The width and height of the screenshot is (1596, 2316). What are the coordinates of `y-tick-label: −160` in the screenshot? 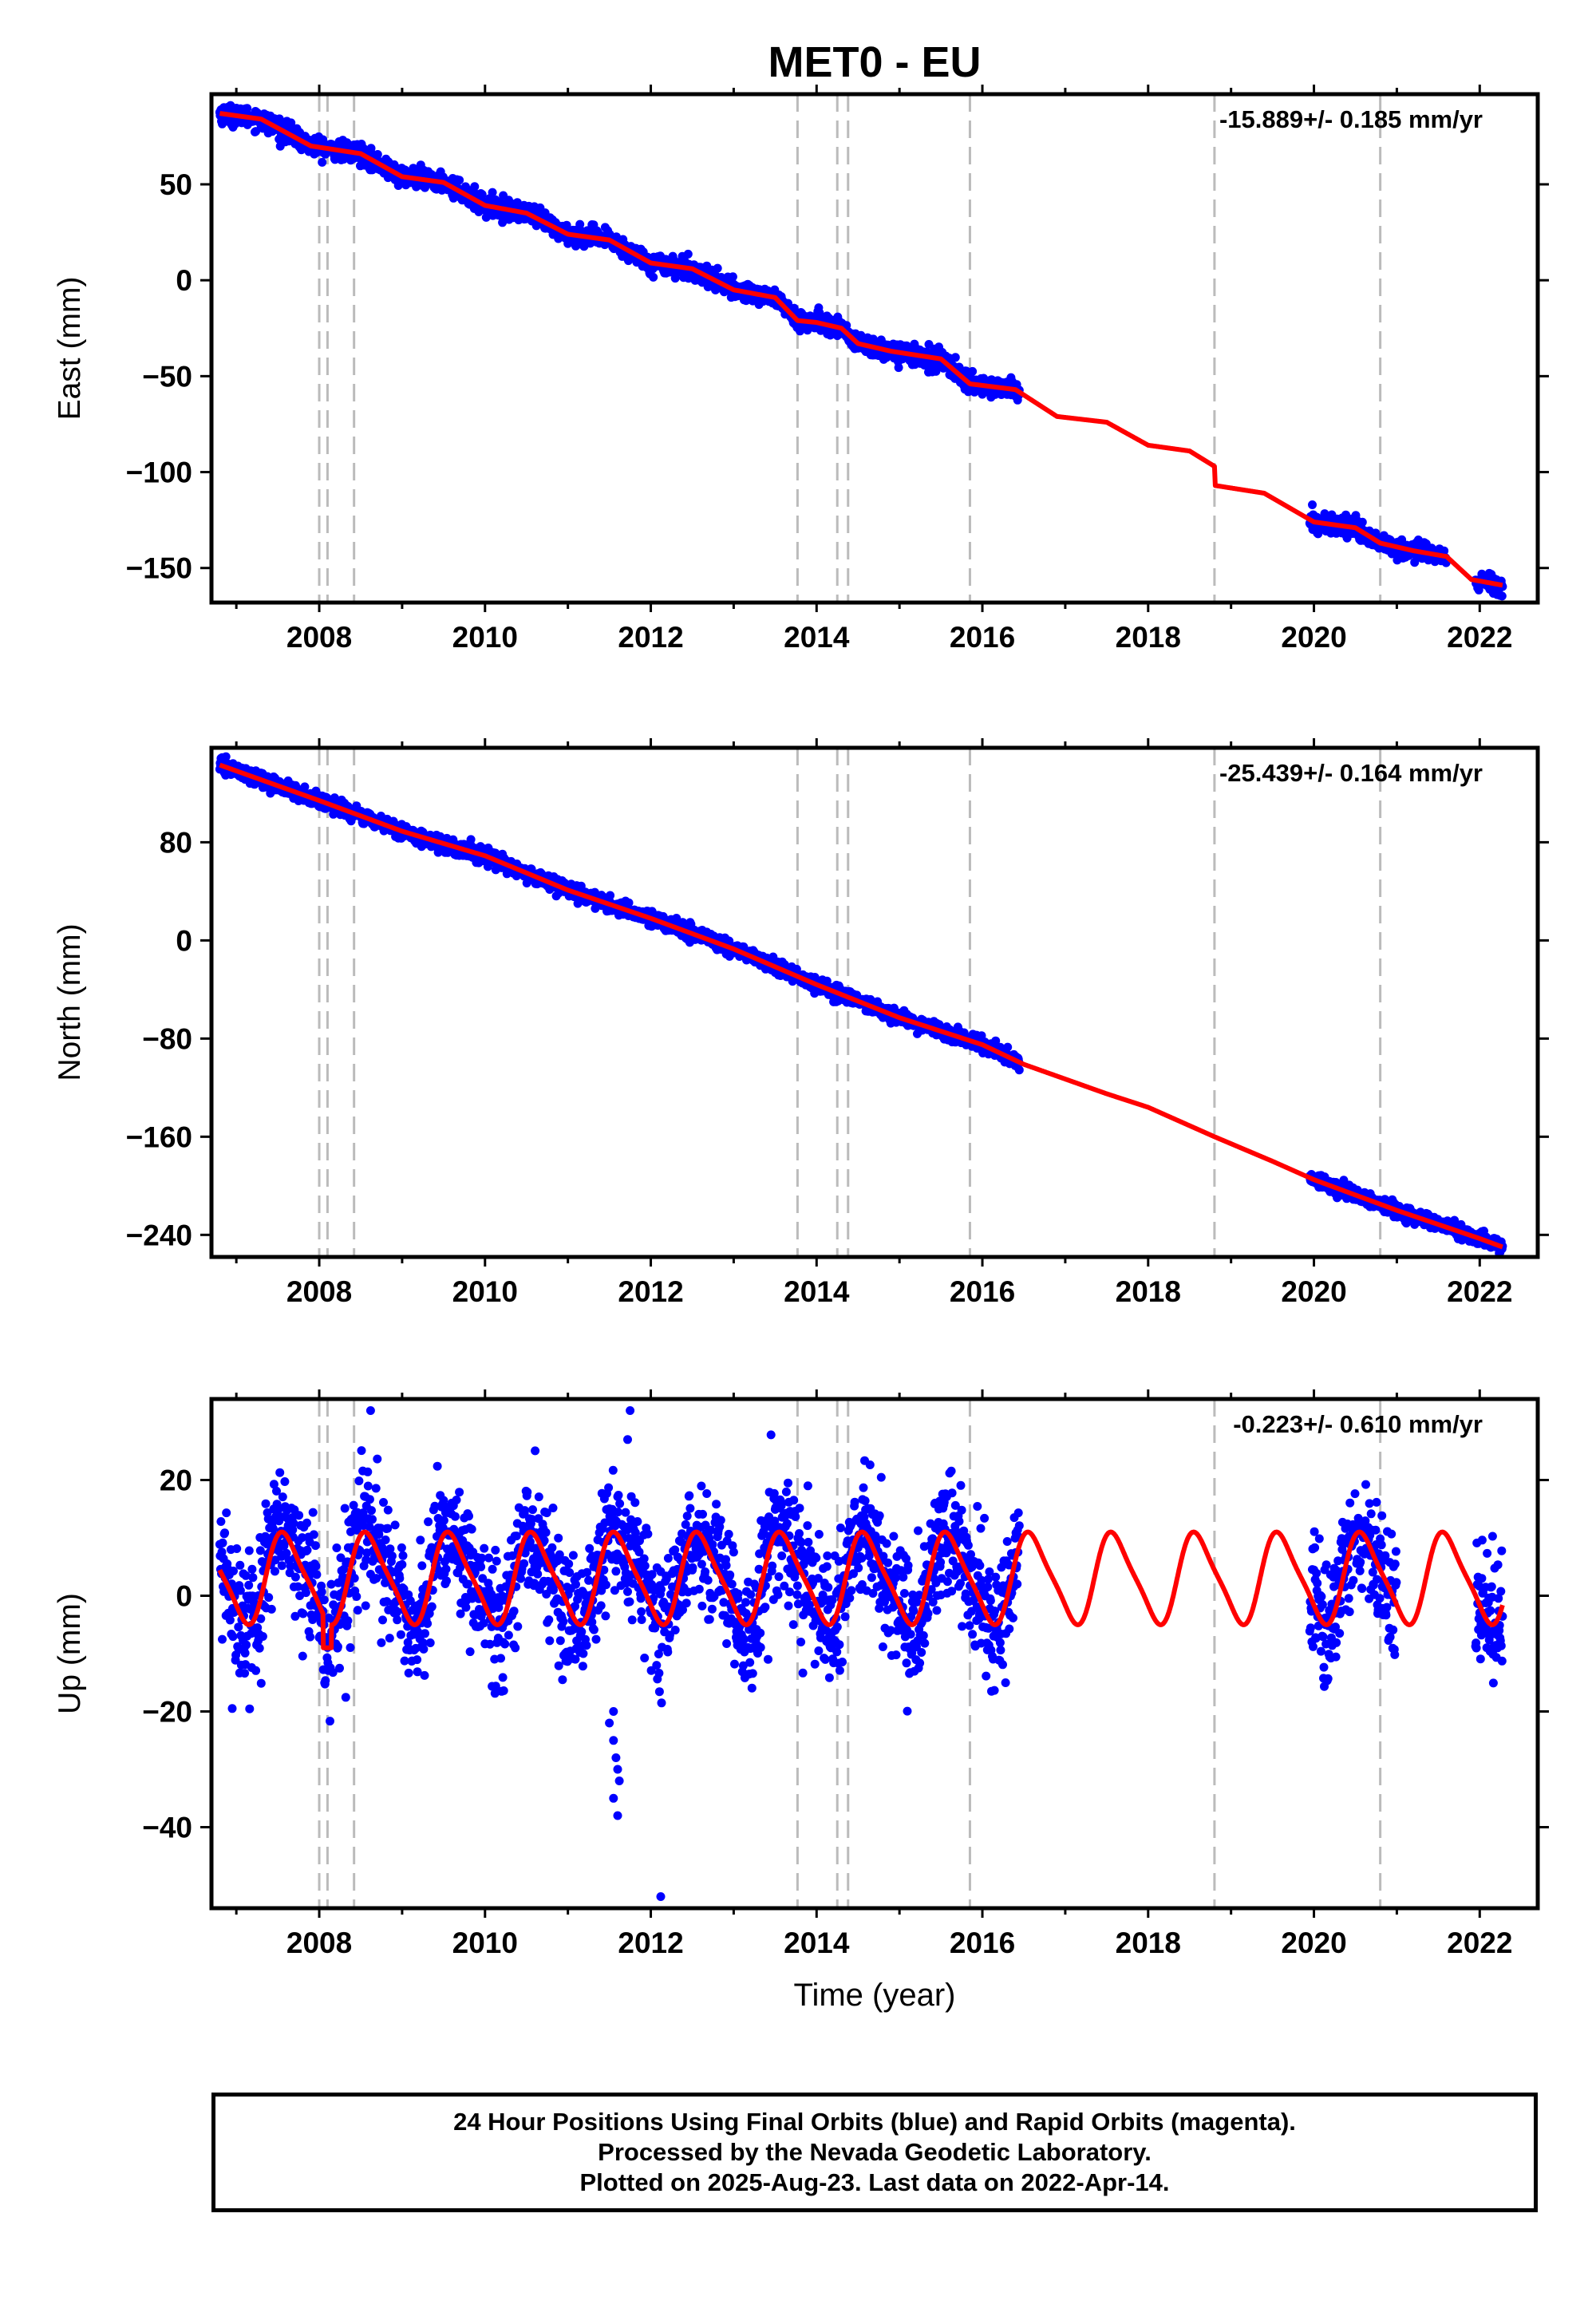 It's located at (159, 1136).